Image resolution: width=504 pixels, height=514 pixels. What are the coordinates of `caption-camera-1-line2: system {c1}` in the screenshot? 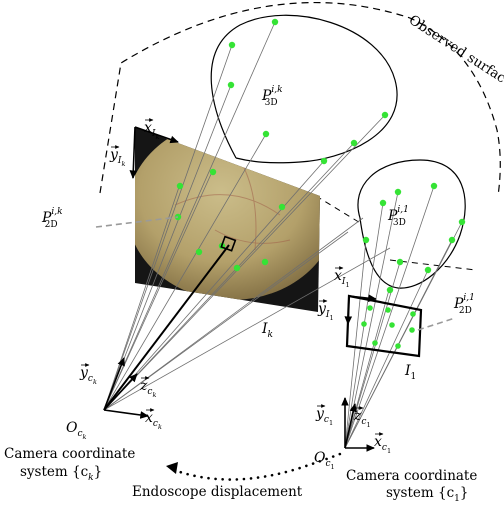 It's located at (427, 494).